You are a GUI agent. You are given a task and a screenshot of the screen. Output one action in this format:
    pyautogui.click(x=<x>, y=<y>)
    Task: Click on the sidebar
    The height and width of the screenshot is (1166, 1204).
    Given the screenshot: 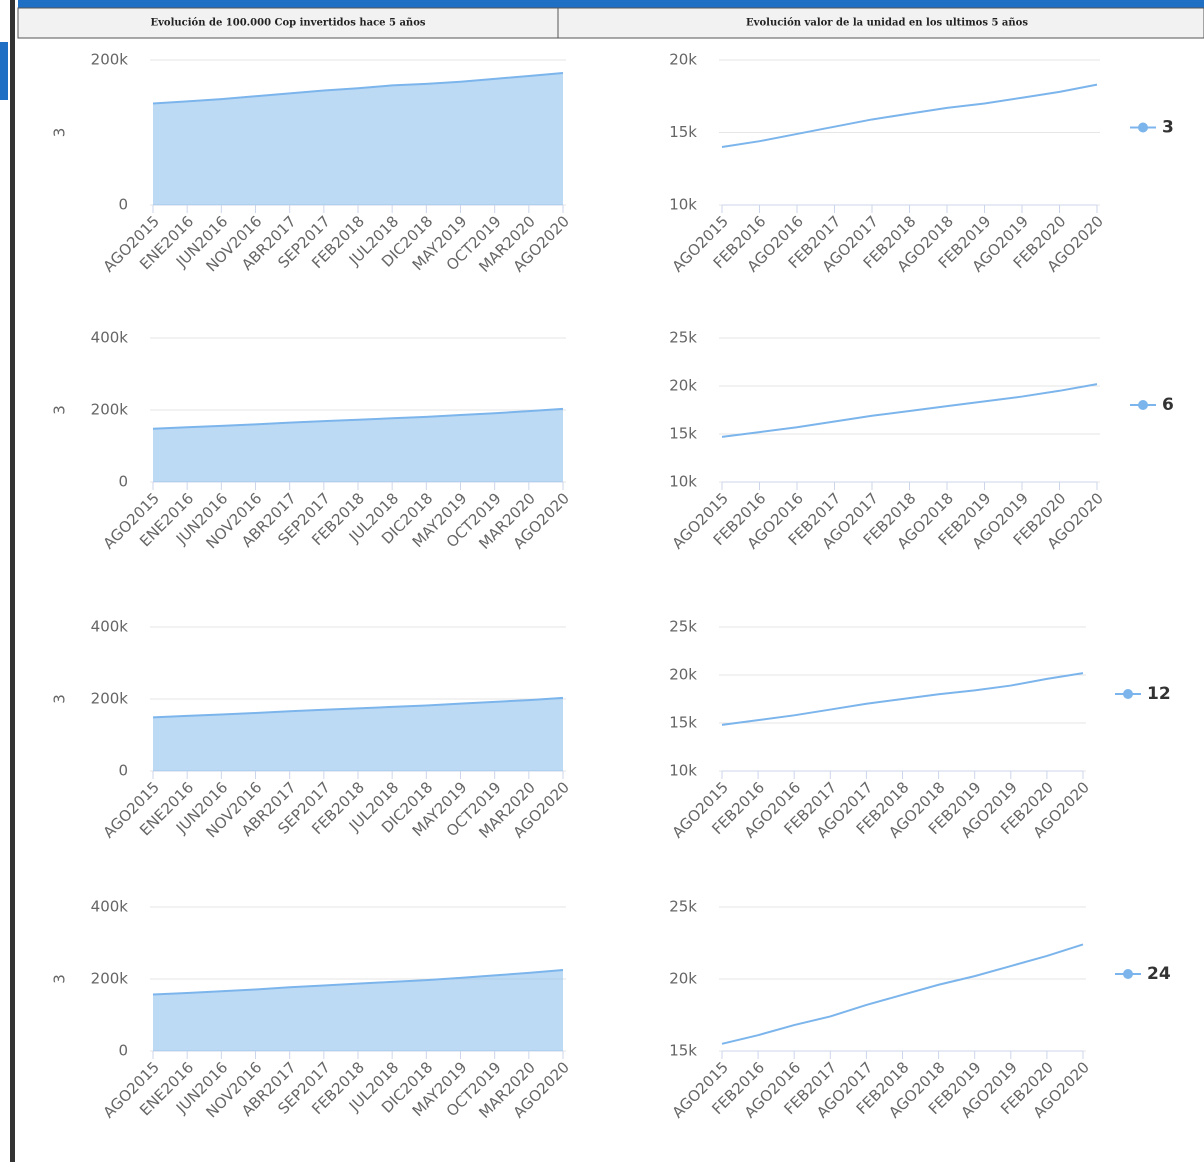 What is the action you would take?
    pyautogui.click(x=5, y=581)
    